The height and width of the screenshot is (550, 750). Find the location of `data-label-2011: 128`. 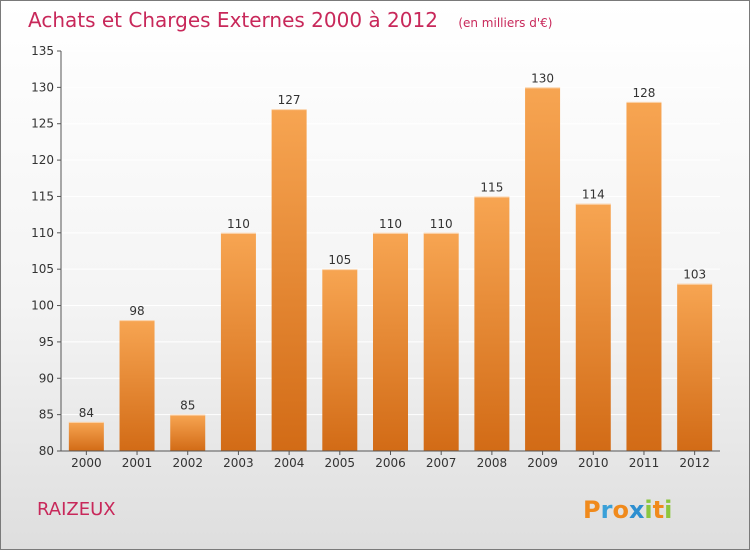

data-label-2011: 128 is located at coordinates (644, 93).